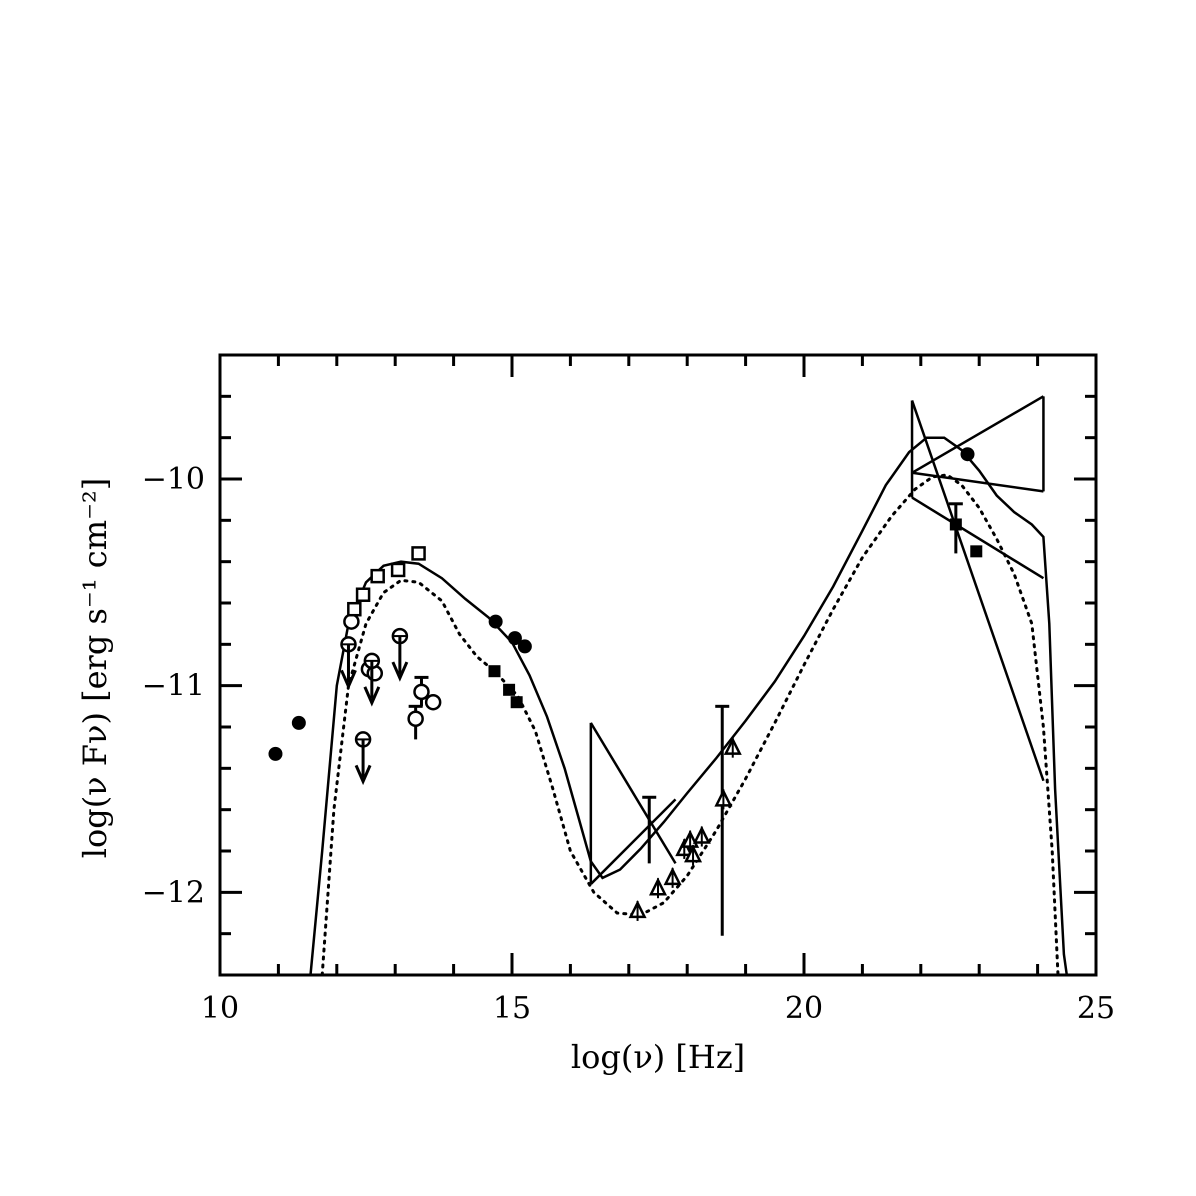 This screenshot has height=1196, width=1196. I want to click on x-tick-label: 20, so click(804, 1008).